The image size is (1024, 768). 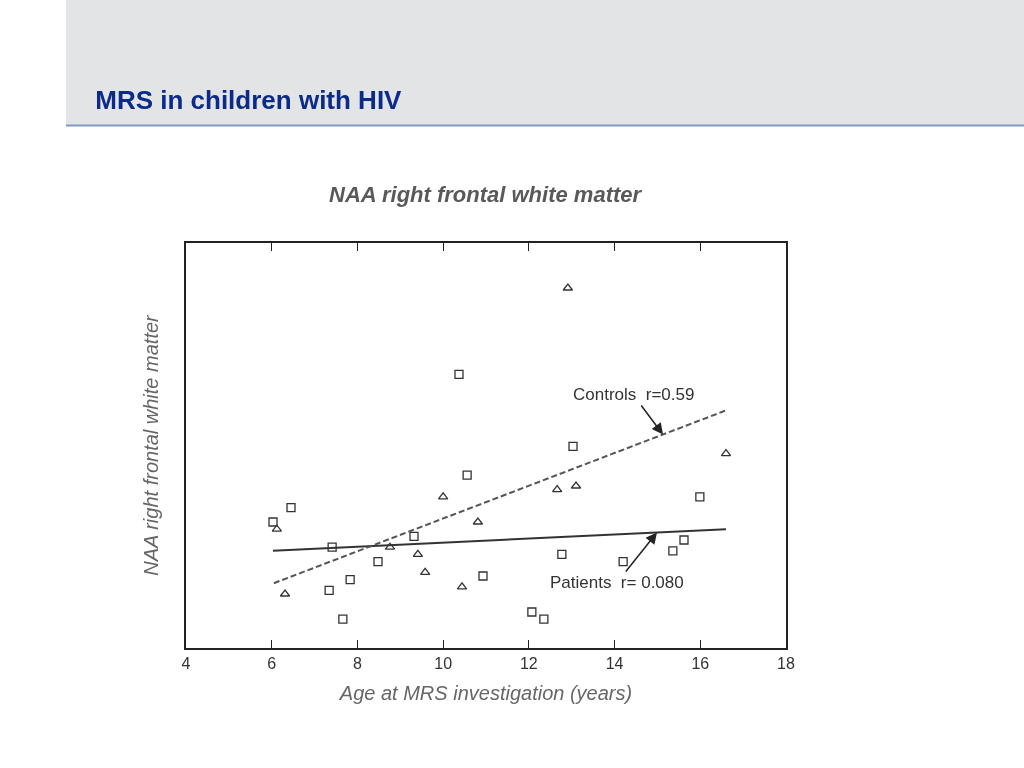 I want to click on x-axis-title: Age at MRS investigation (years), so click(x=485, y=693).